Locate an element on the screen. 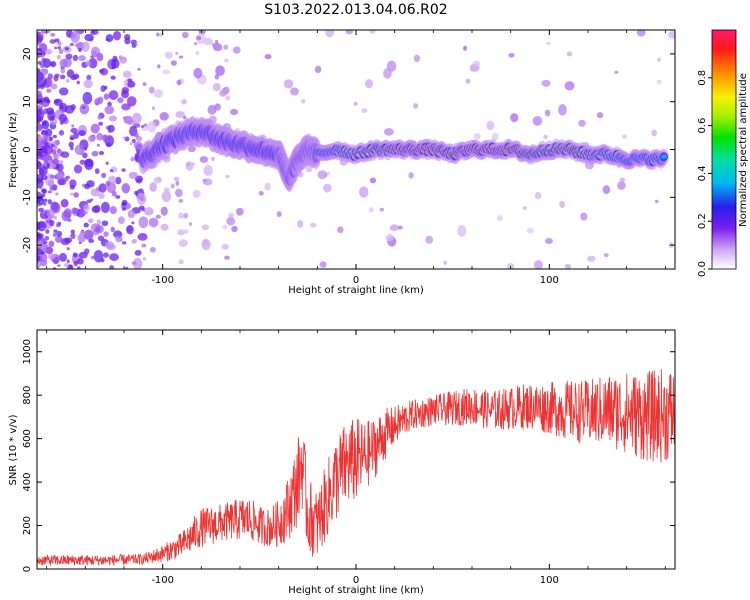  y-tick-label: 800 is located at coordinates (27, 395).